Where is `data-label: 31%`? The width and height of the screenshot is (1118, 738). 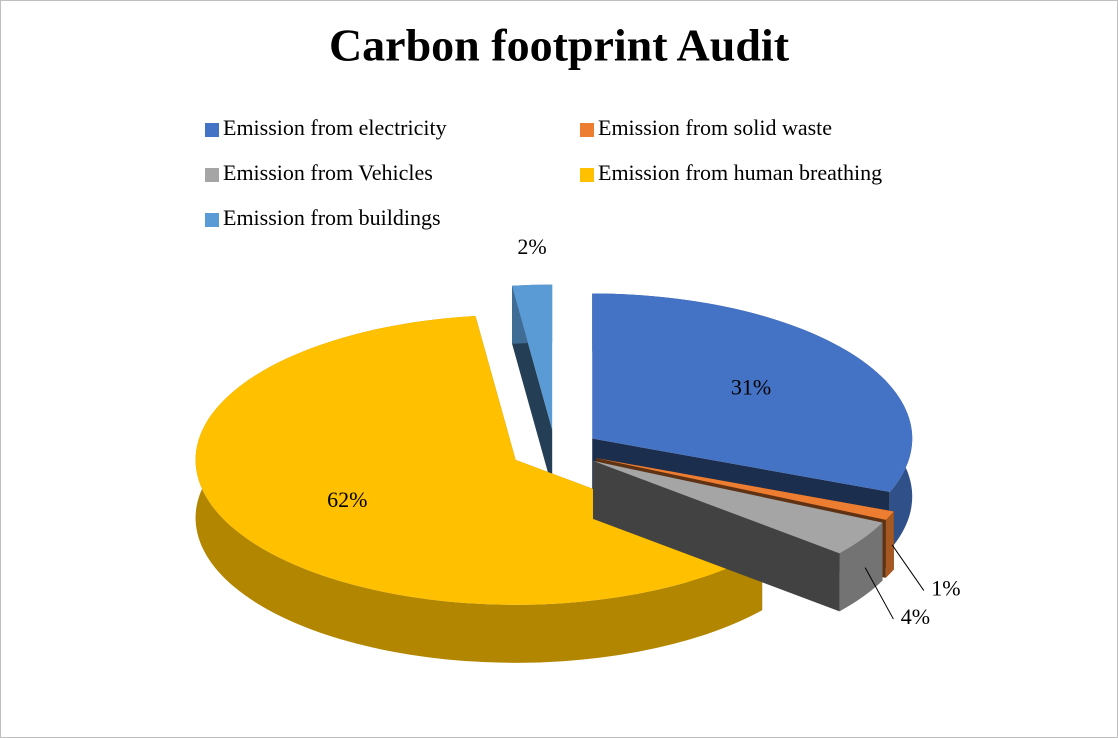 data-label: 31% is located at coordinates (751, 387).